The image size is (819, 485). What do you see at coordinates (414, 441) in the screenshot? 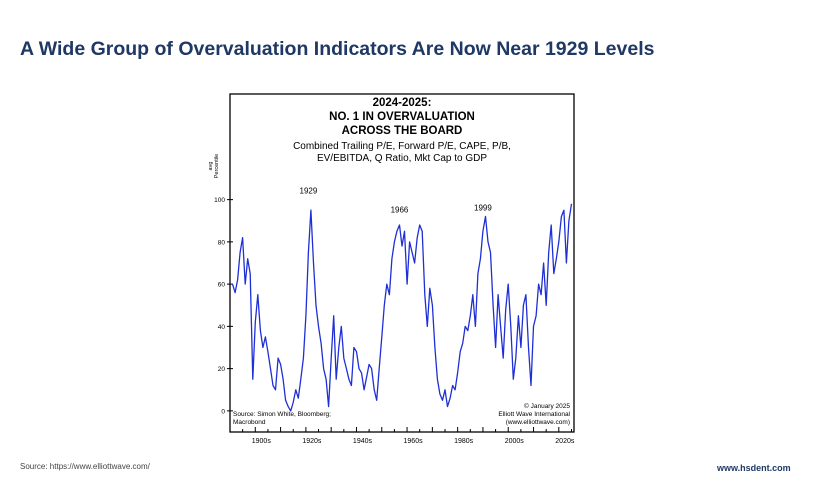
I see `x-tick-label: 1960s` at bounding box center [414, 441].